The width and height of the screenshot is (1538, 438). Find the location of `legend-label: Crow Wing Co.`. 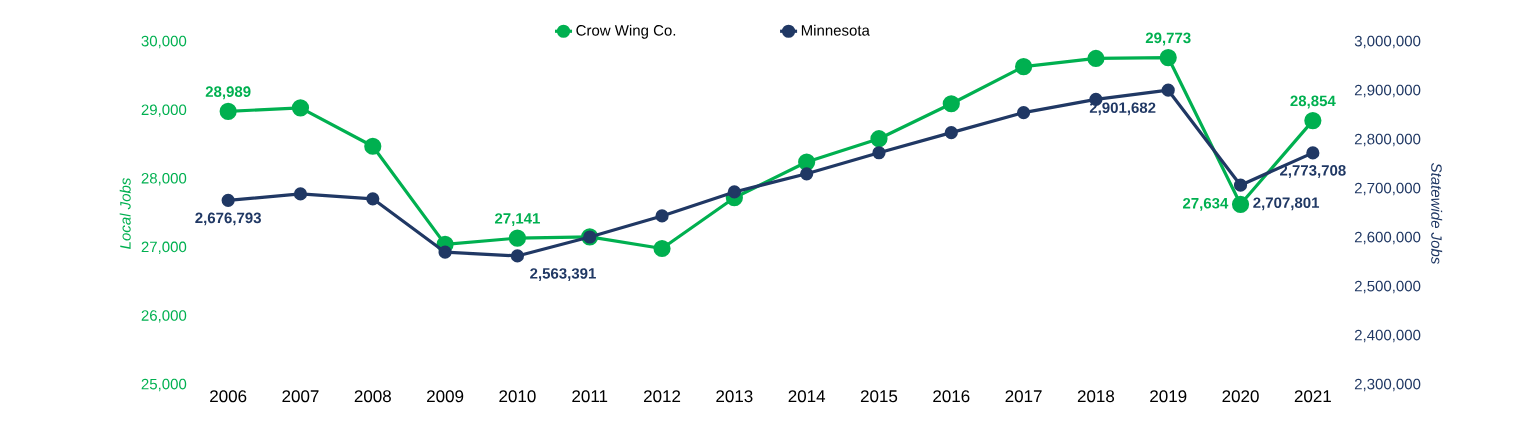

legend-label: Crow Wing Co. is located at coordinates (626, 31).